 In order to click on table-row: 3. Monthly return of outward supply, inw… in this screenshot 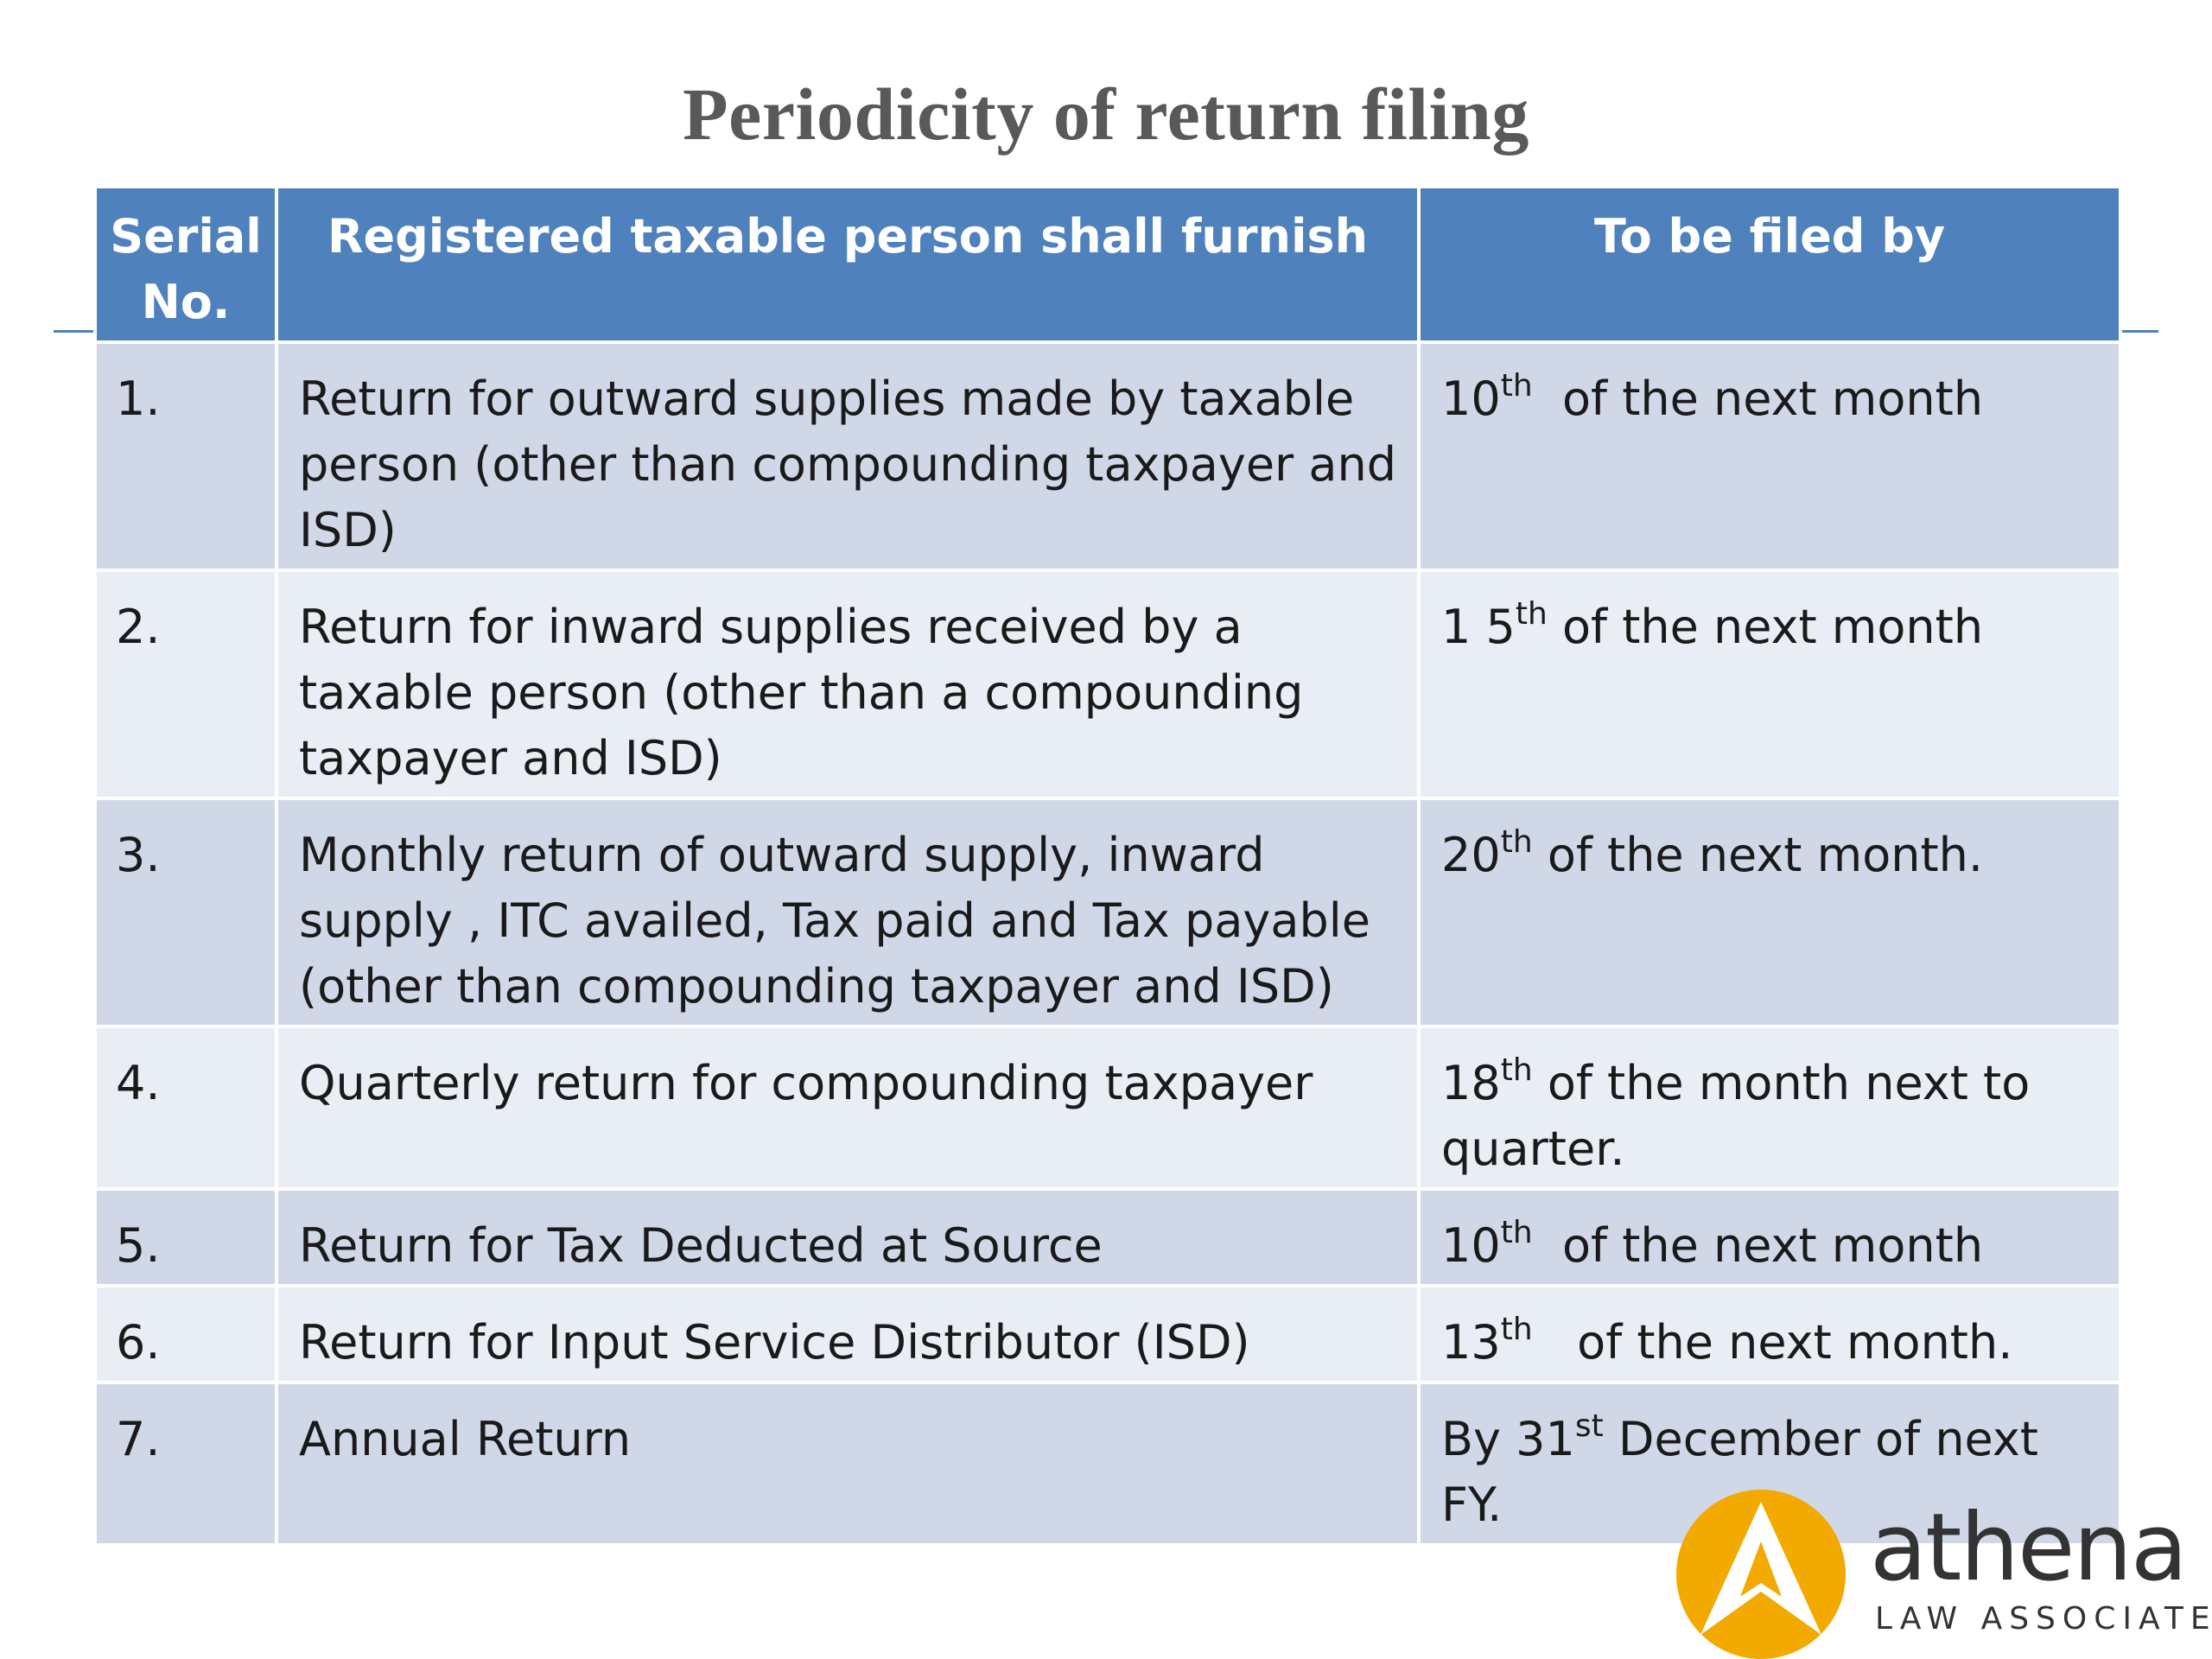, I will do `click(1107, 913)`.